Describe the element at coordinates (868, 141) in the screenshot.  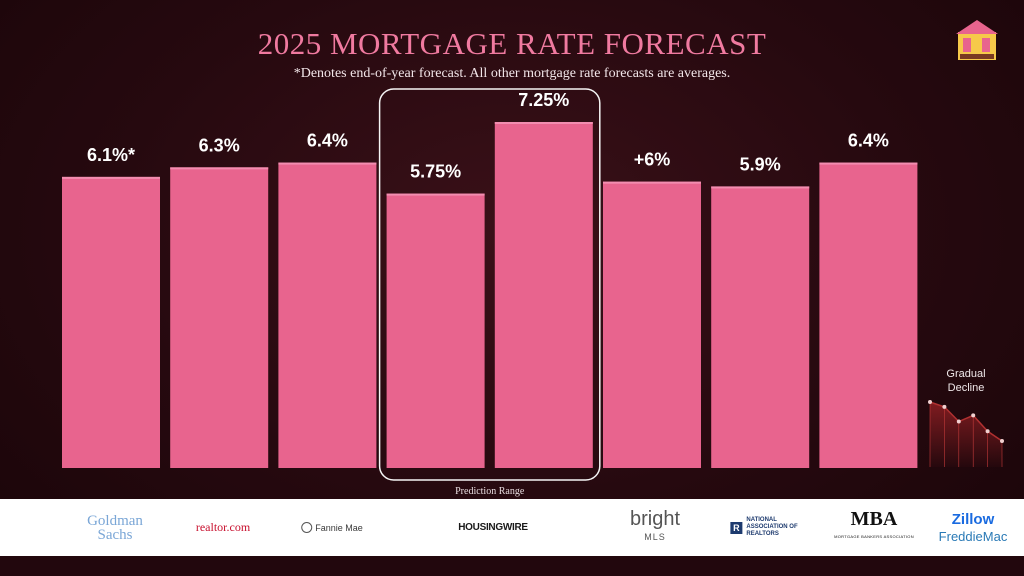
I see `bar-value-label-7: 6.4%` at that location.